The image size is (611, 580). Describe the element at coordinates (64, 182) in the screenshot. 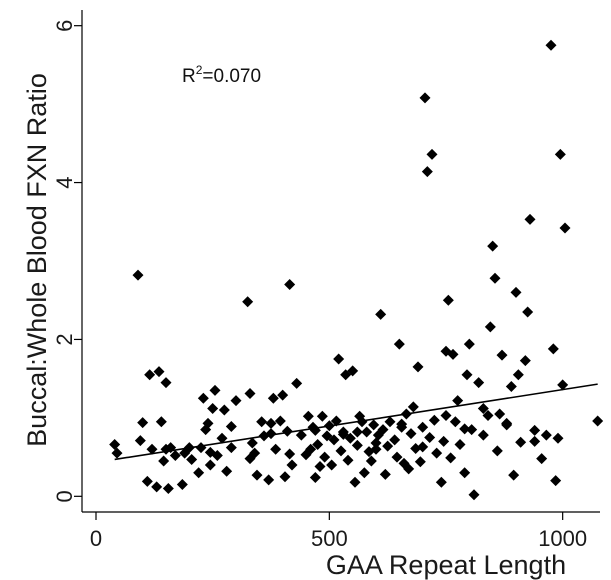

I see `y-tick-label: 4` at that location.